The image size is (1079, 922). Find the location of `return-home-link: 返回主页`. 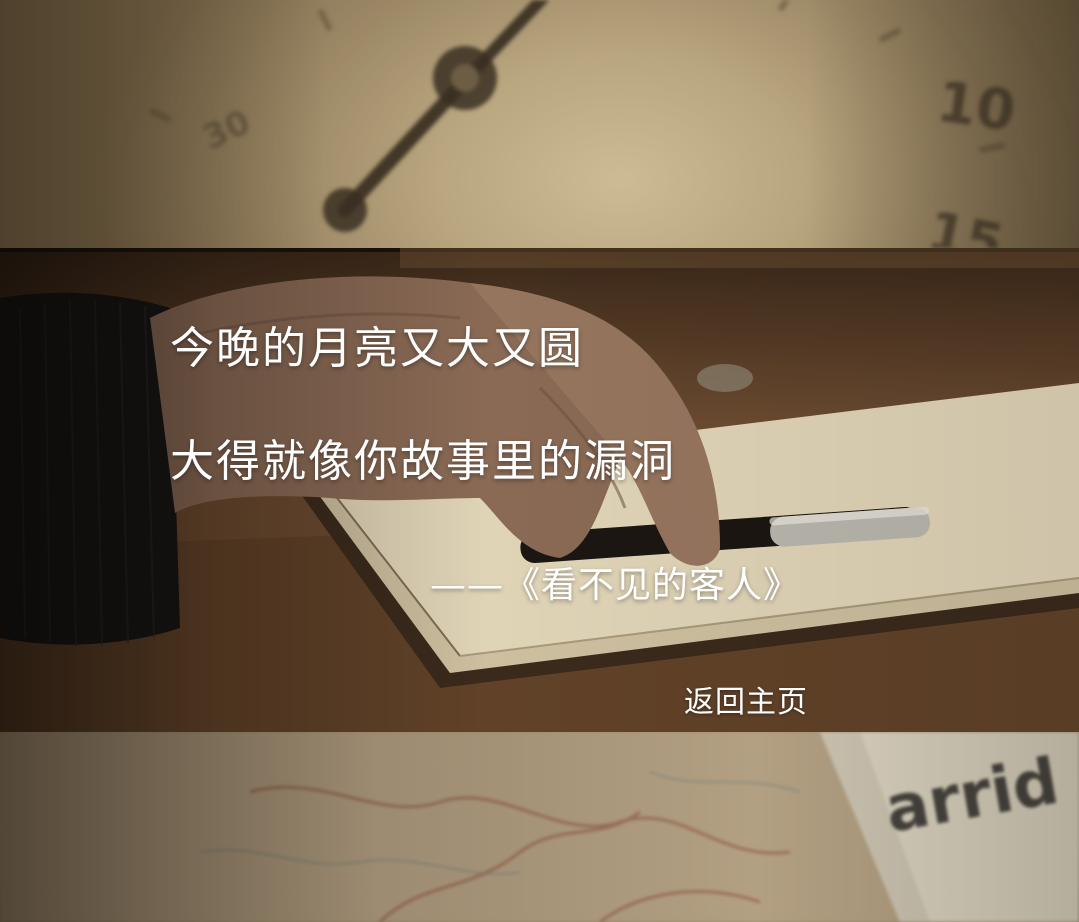

return-home-link: 返回主页 is located at coordinates (746, 702).